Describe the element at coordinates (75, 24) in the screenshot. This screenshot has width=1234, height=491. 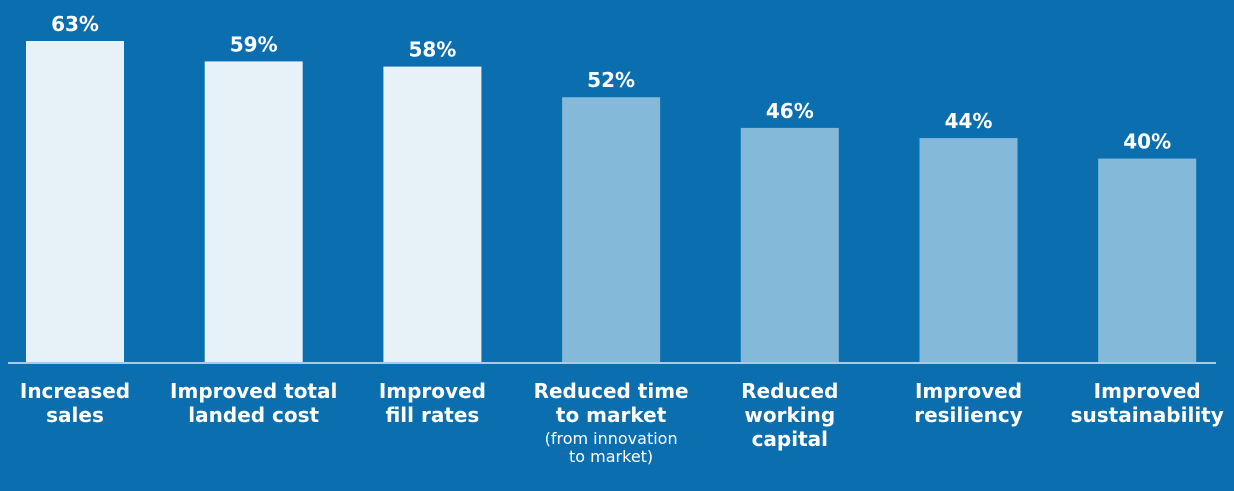
I see `value-label-increased-sales: 63%` at that location.